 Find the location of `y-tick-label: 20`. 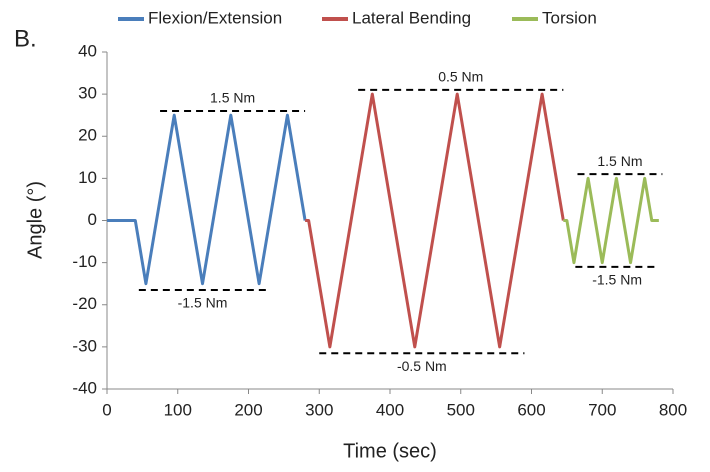

y-tick-label: 20 is located at coordinates (87, 135).